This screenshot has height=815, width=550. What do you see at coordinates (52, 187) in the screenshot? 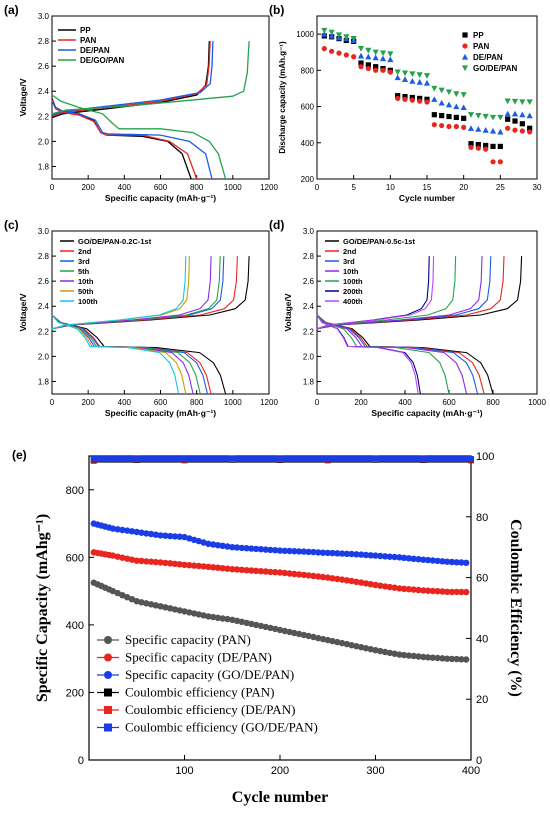
I see `x-tick-label: 0` at bounding box center [52, 187].